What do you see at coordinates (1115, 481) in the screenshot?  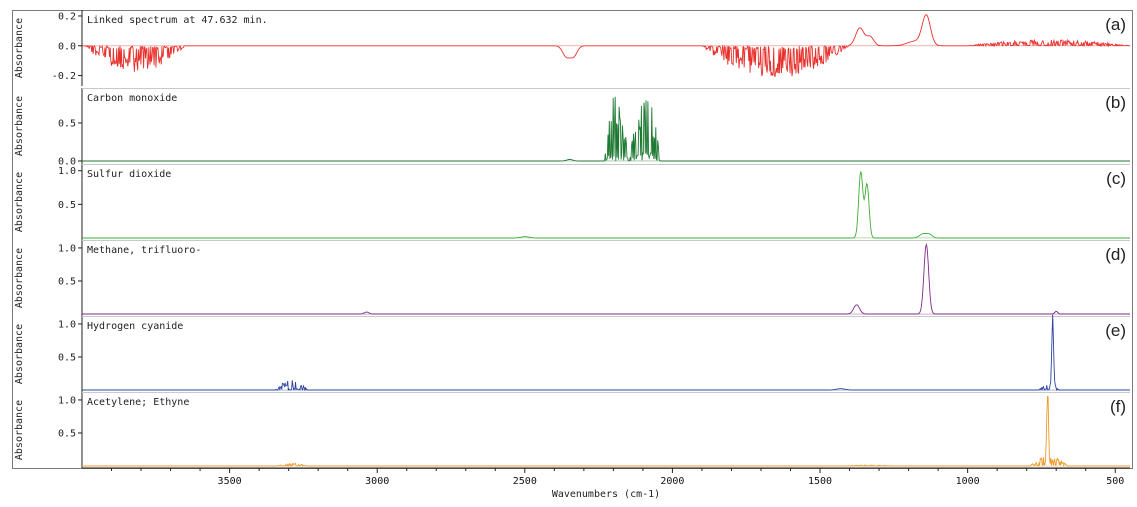 I see `x-tick-label: 500` at bounding box center [1115, 481].